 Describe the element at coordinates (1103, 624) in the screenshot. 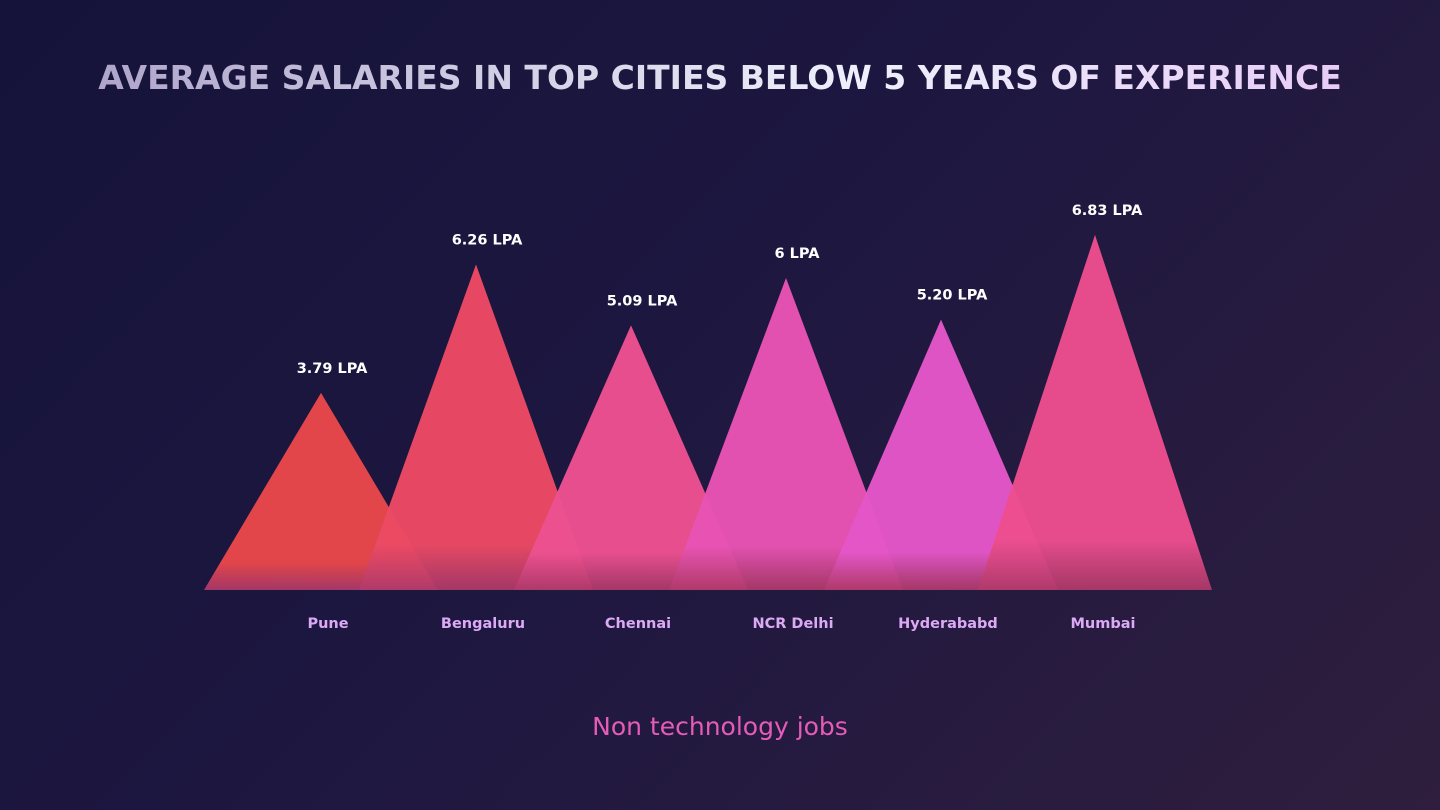

I see `category-label: Mumbai` at that location.